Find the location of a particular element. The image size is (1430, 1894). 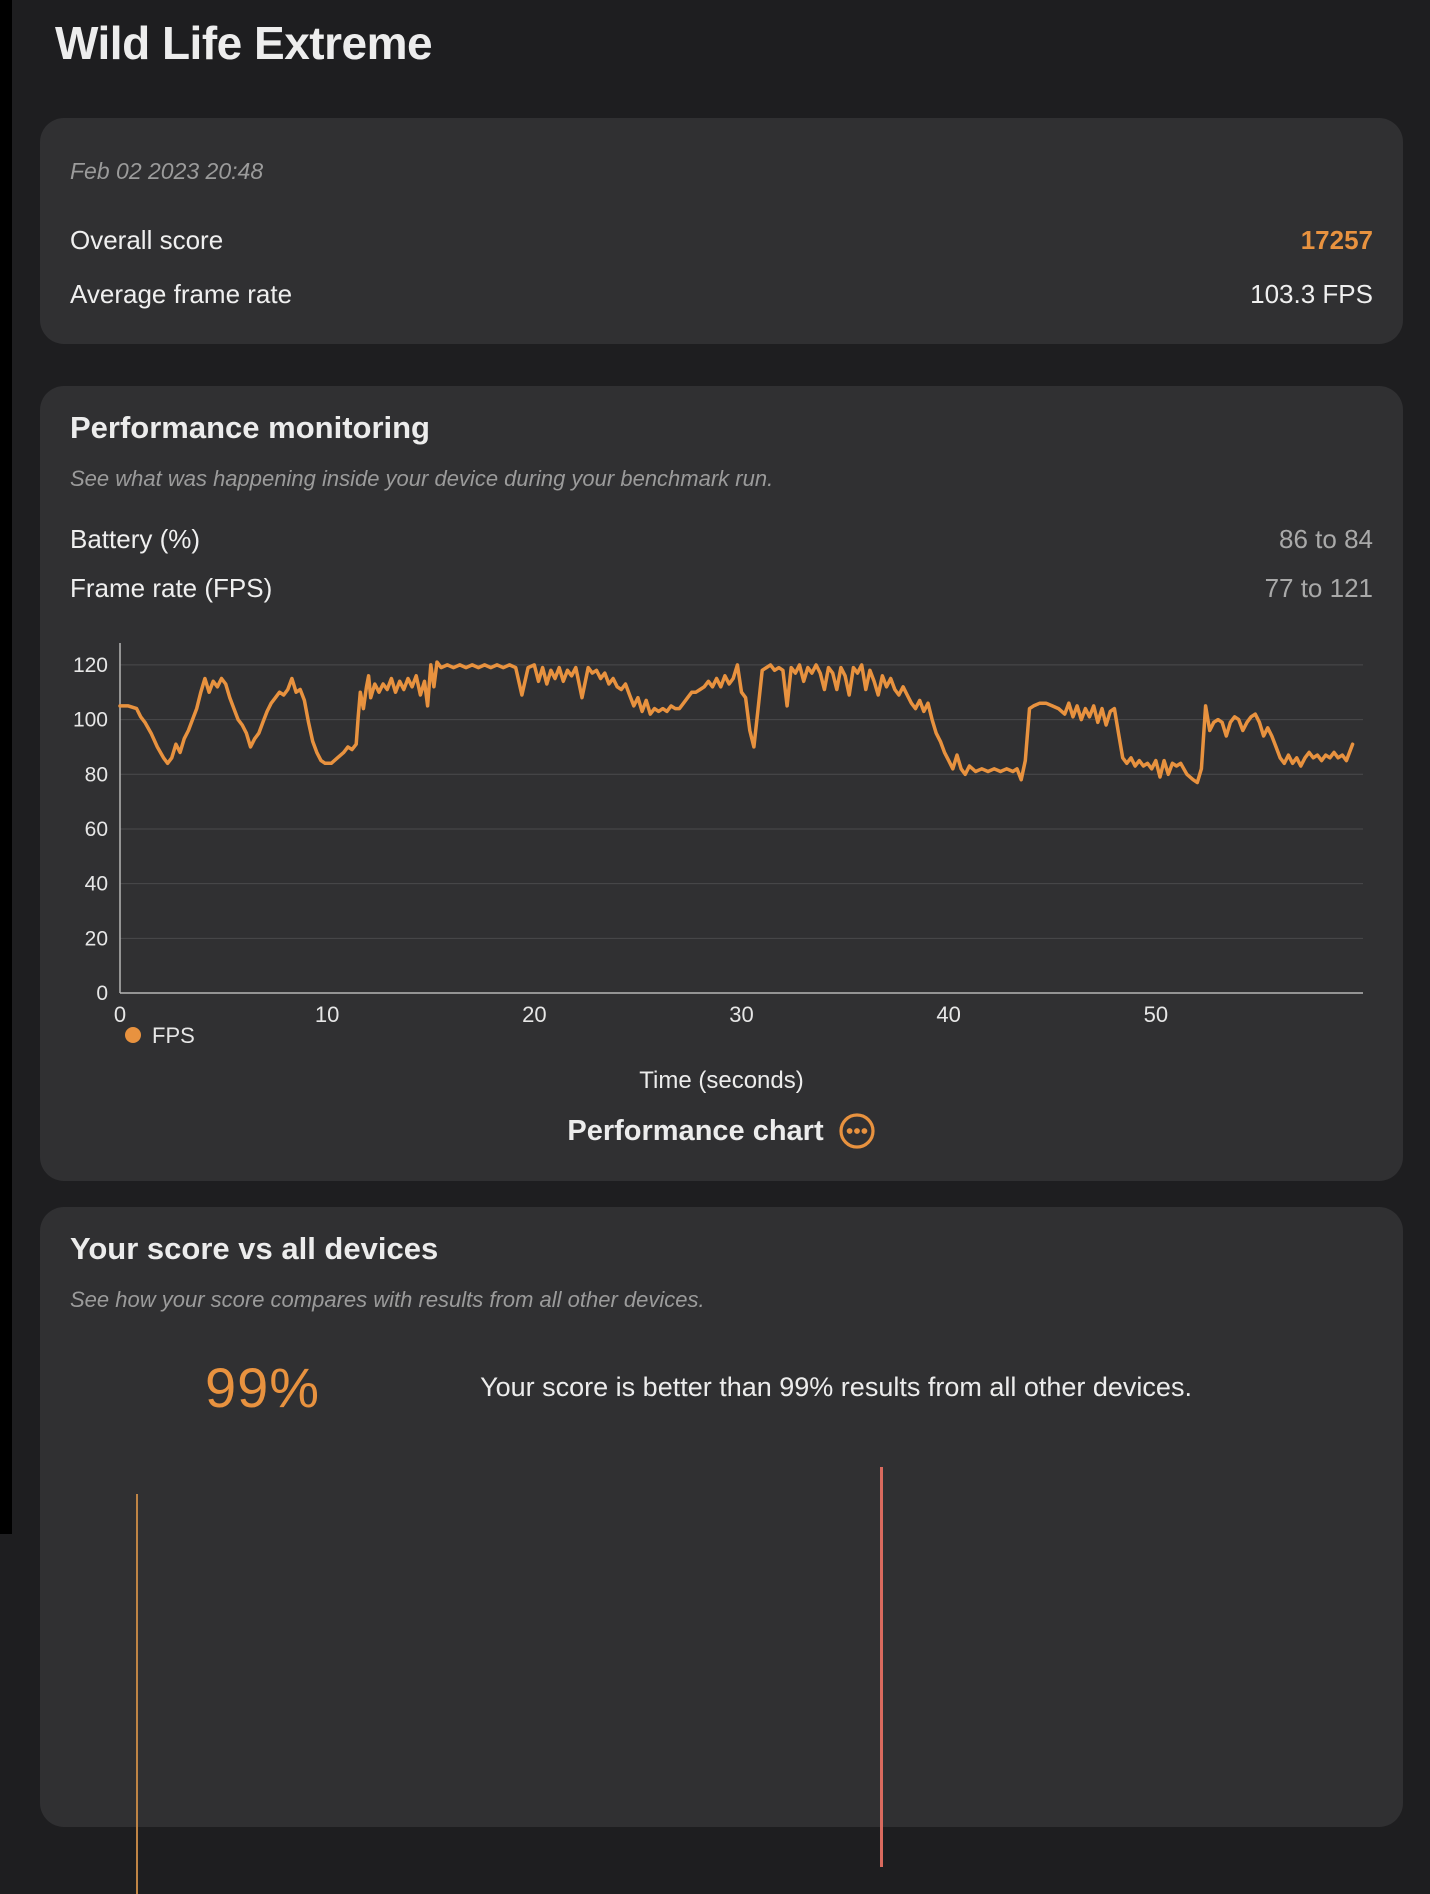

performance-chart-button: Performance chart is located at coordinates (721, 1131).